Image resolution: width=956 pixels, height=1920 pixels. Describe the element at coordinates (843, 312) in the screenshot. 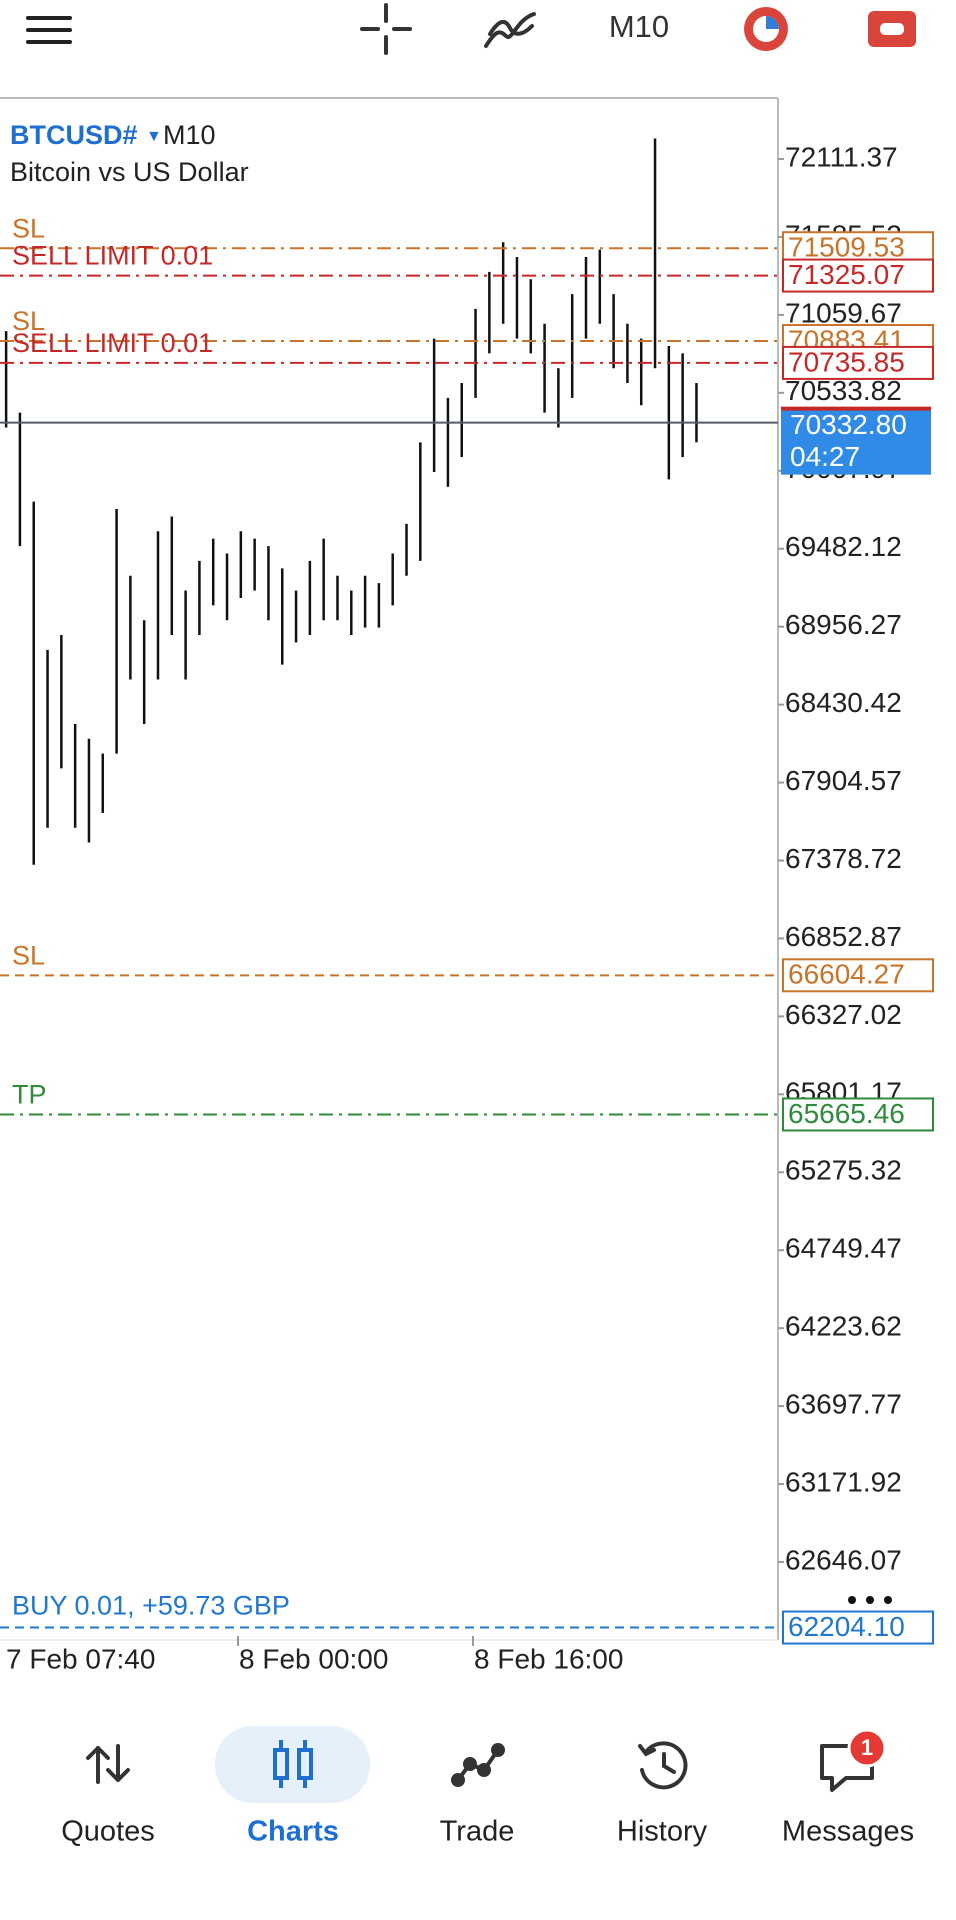

I see `y-tick-label: 71059.67` at that location.